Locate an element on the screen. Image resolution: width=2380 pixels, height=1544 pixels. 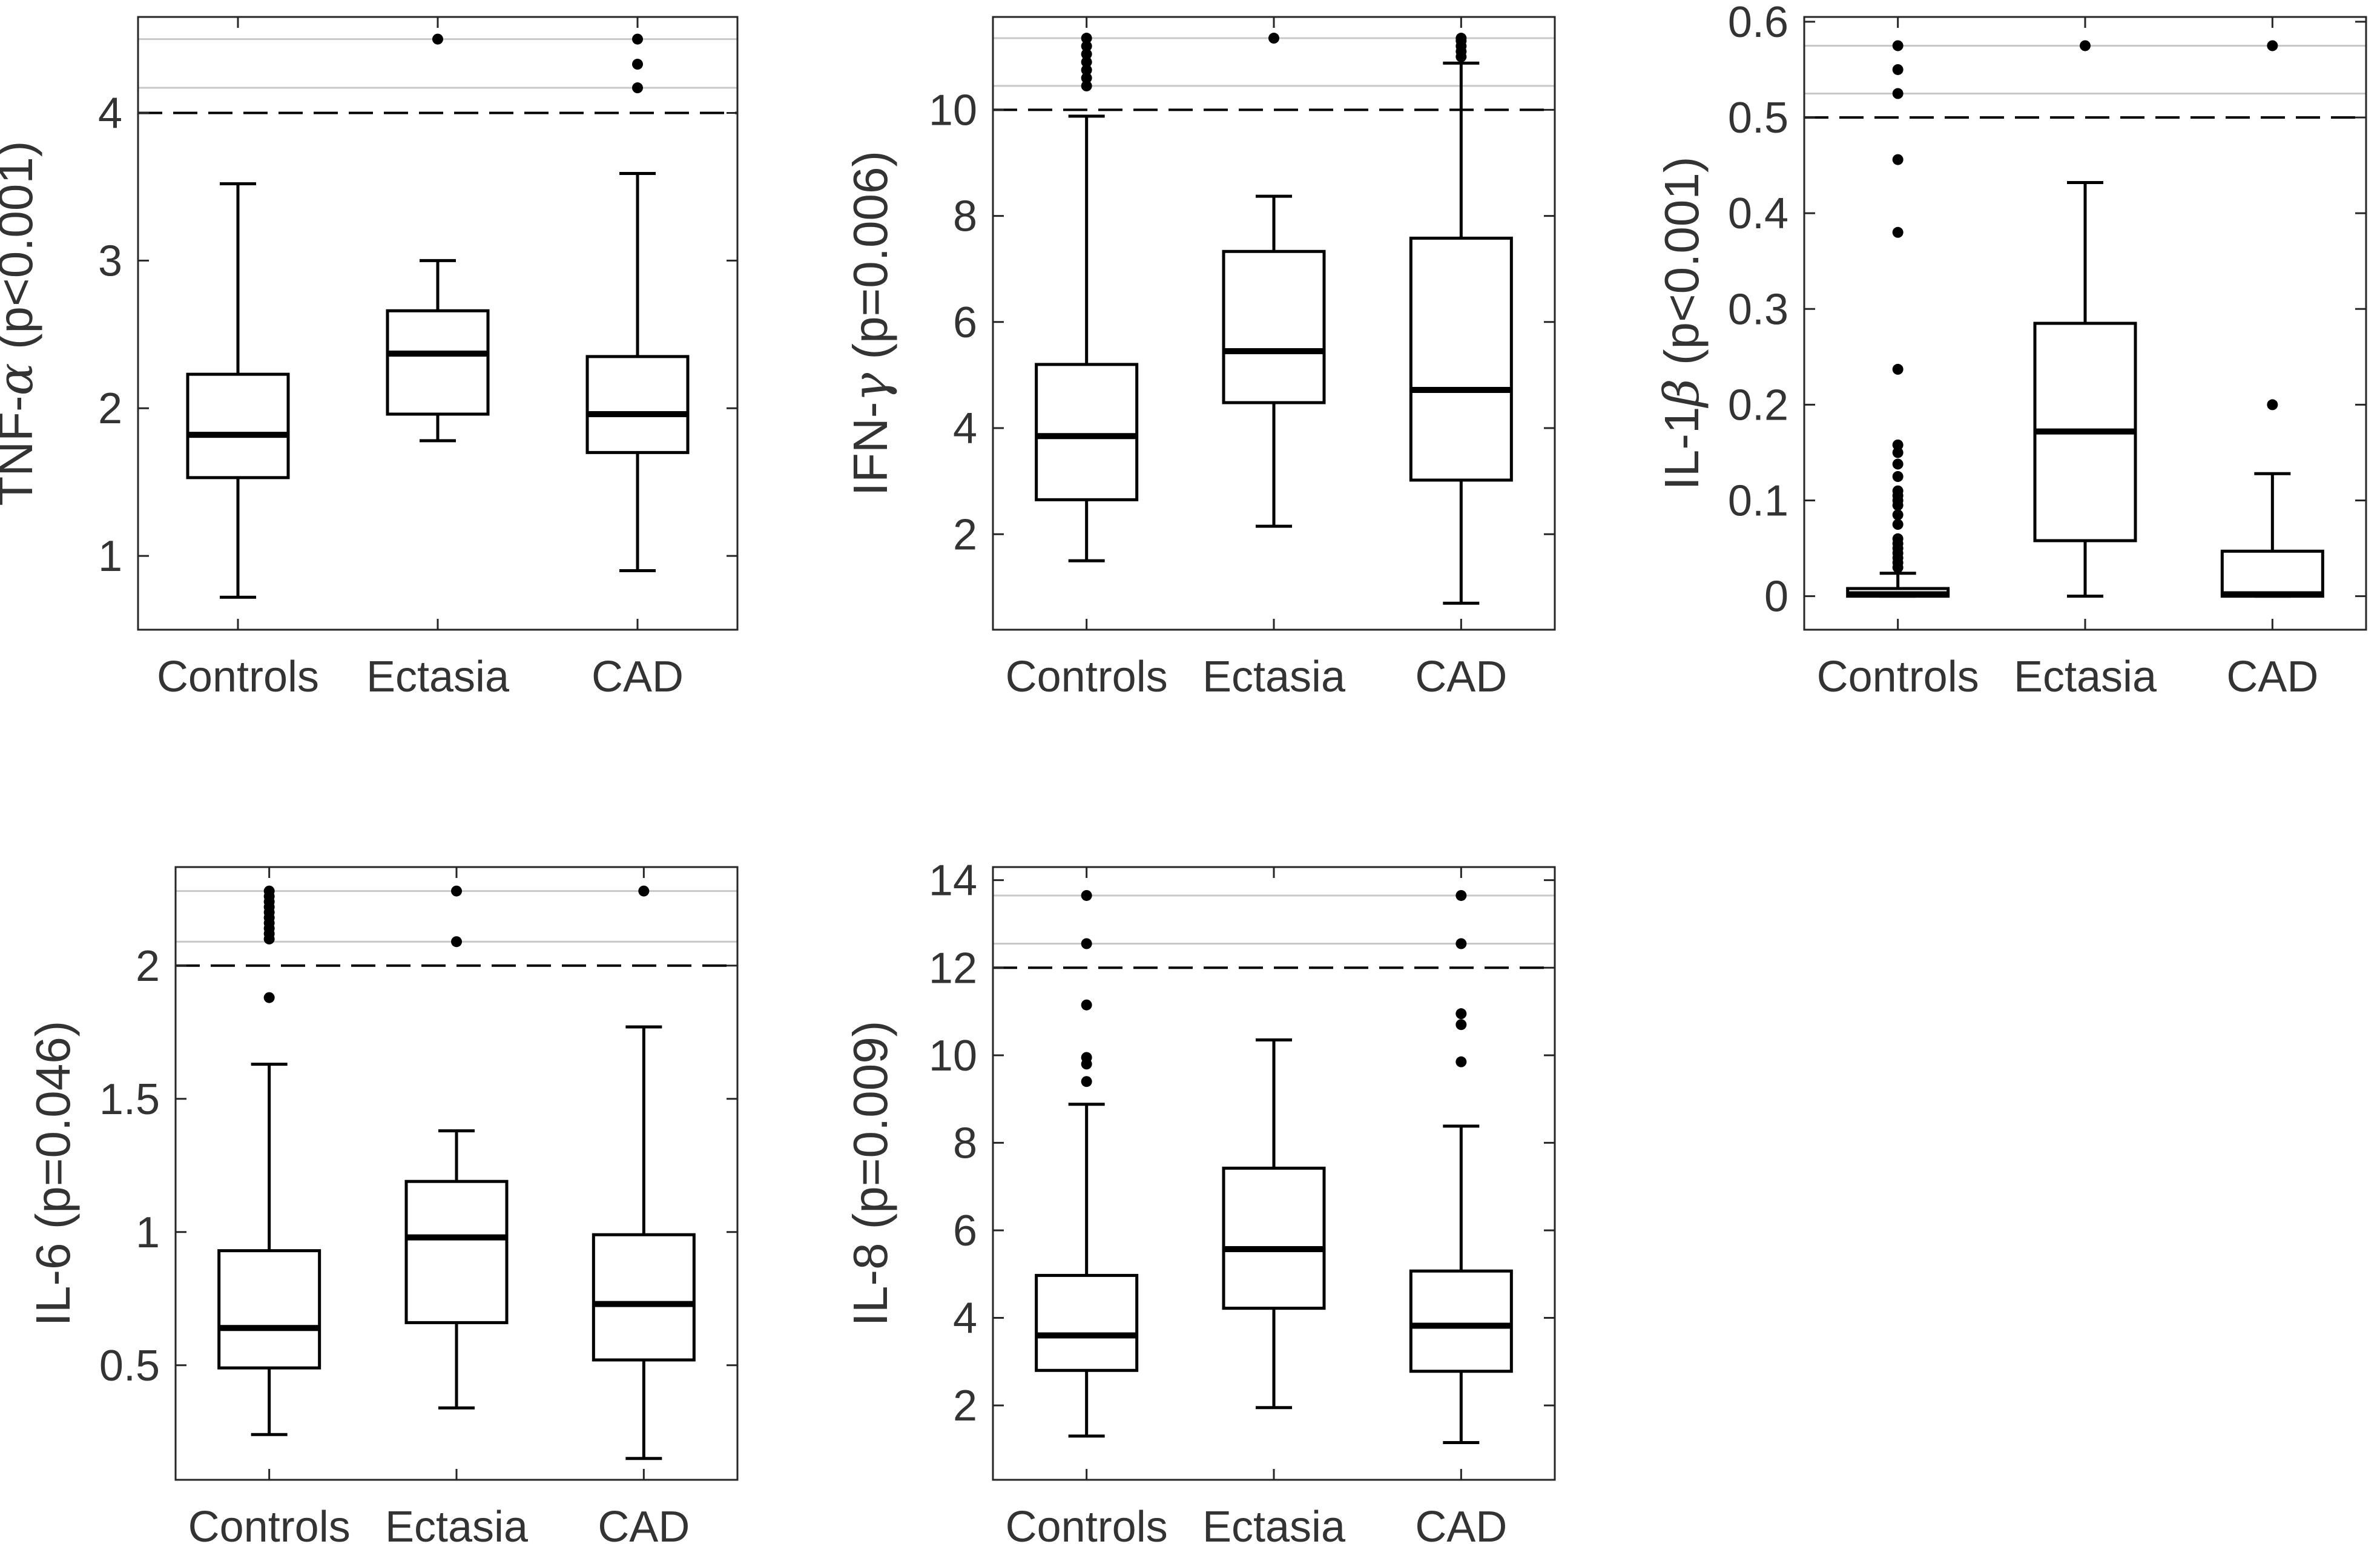
y-axis-label: IL-8 (p=0.009) is located at coordinates (870, 1174).